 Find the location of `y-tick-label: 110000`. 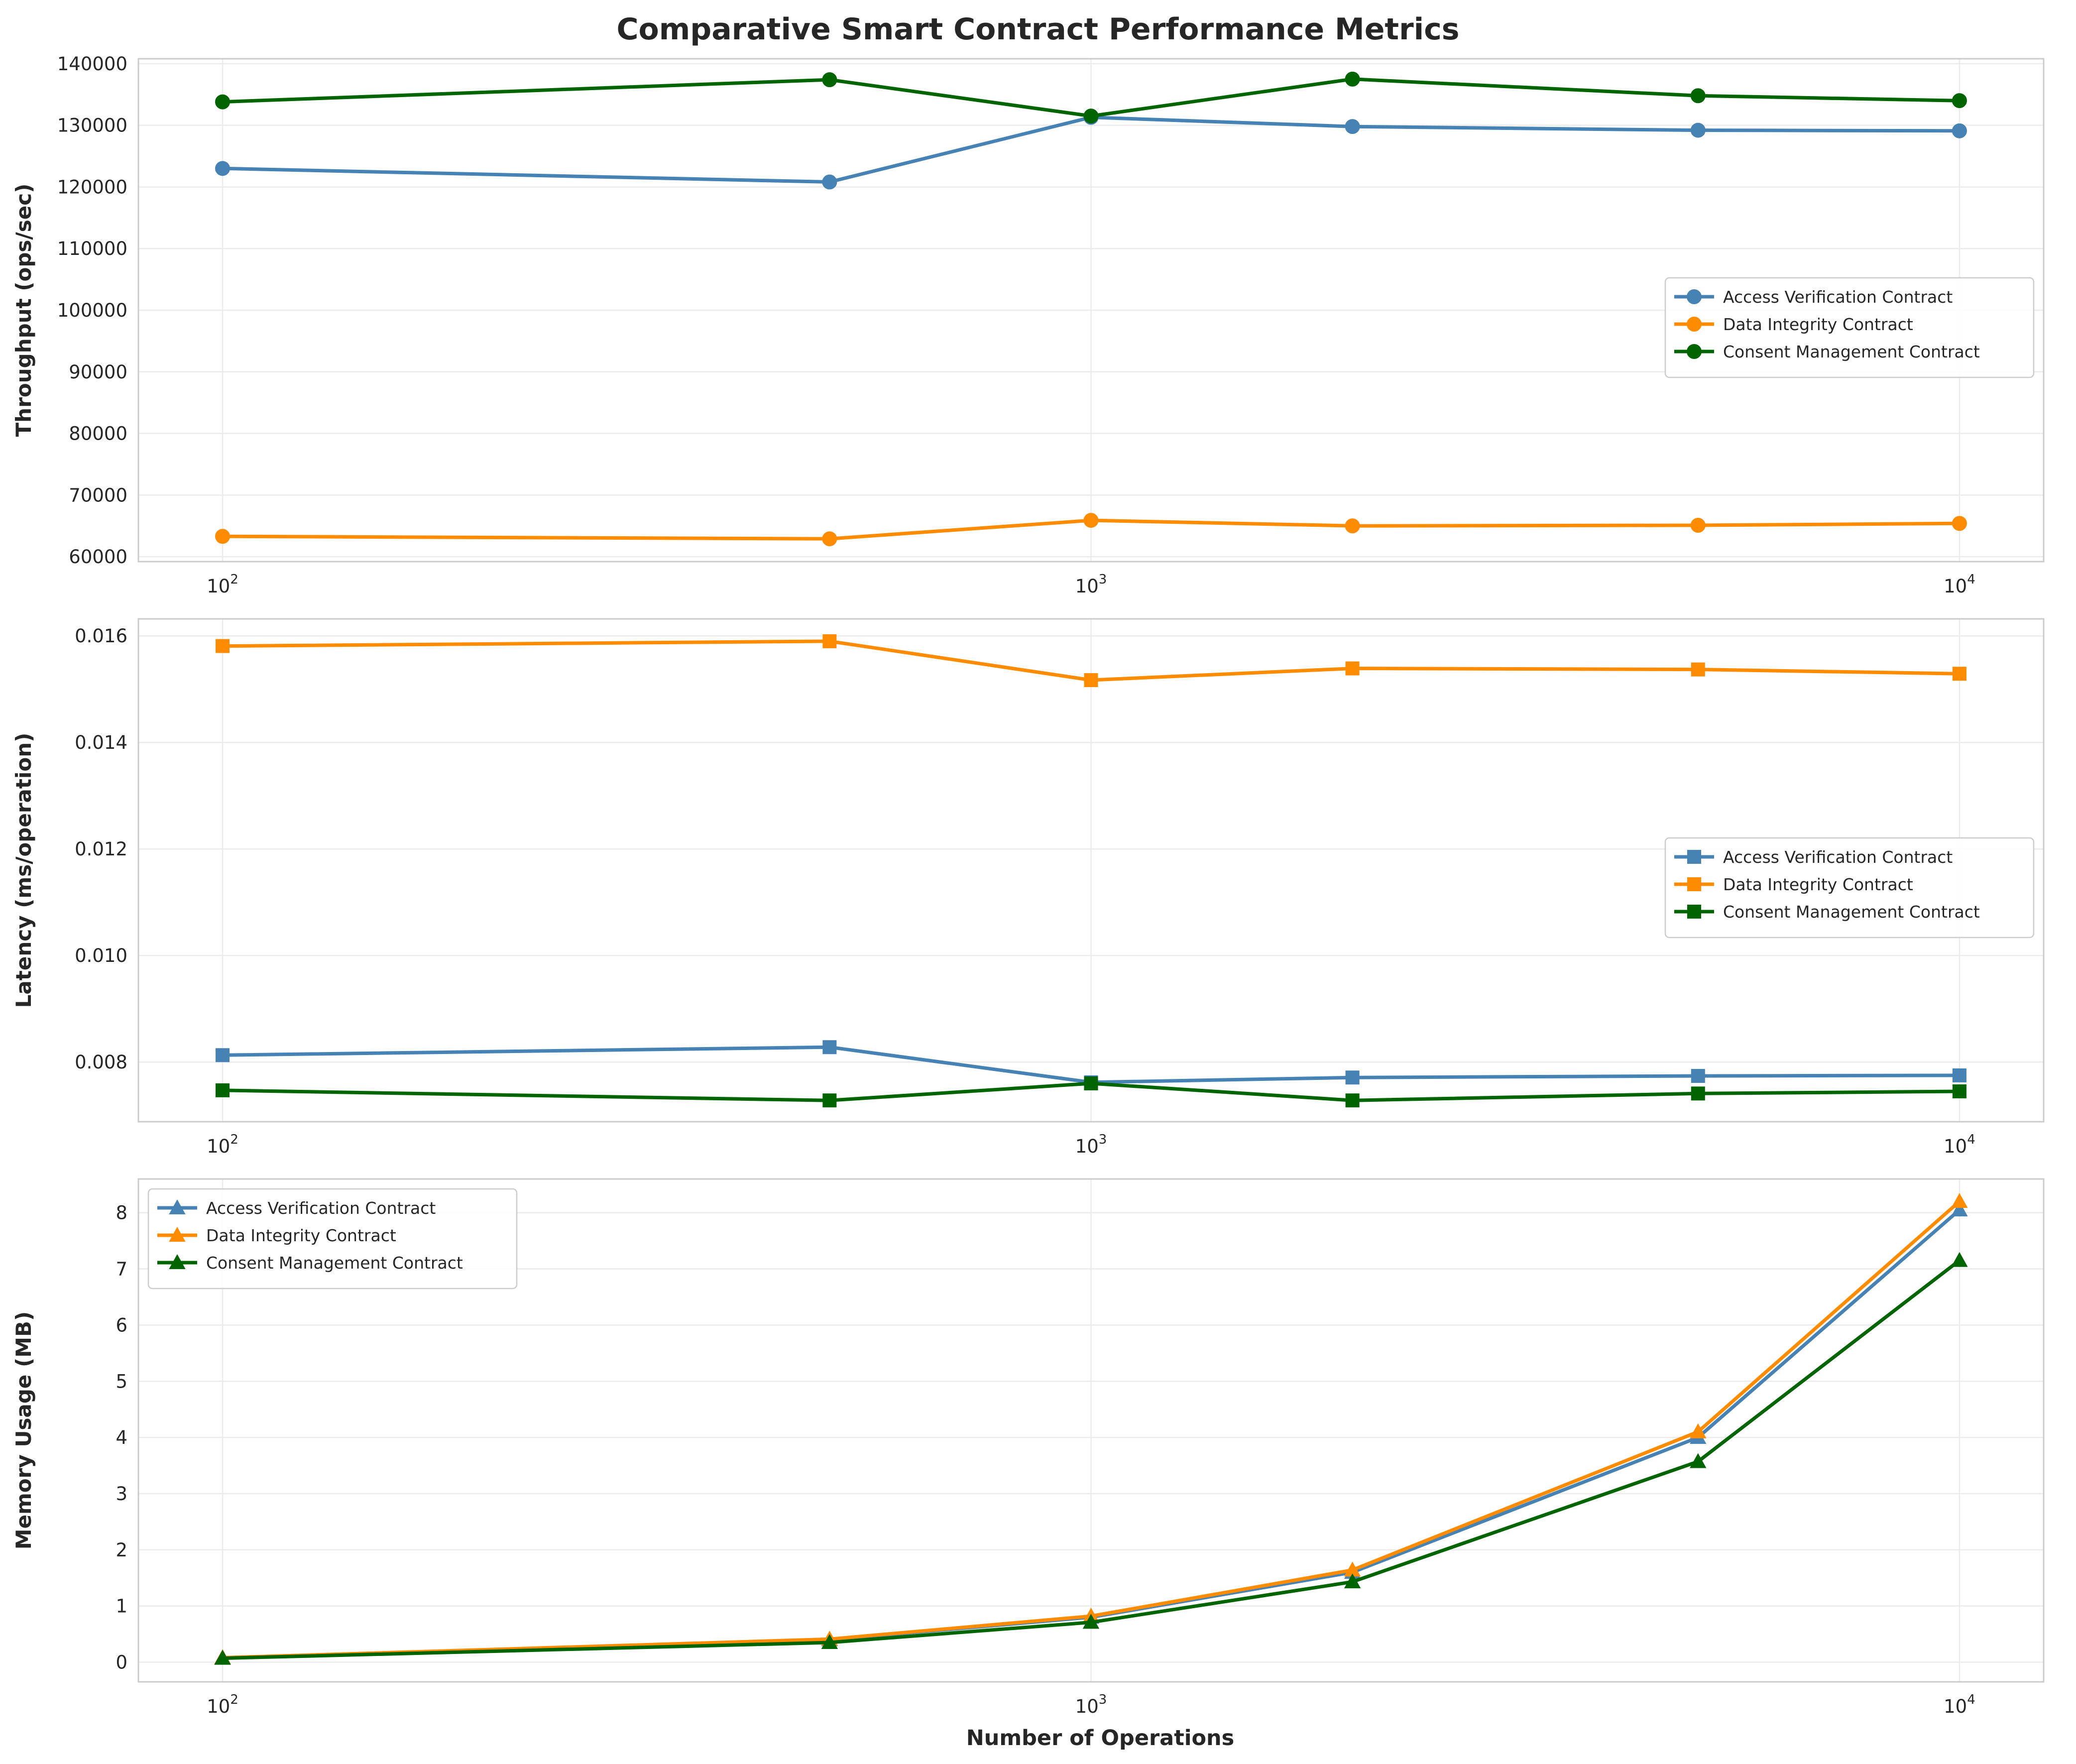

y-tick-label: 110000 is located at coordinates (92, 248).